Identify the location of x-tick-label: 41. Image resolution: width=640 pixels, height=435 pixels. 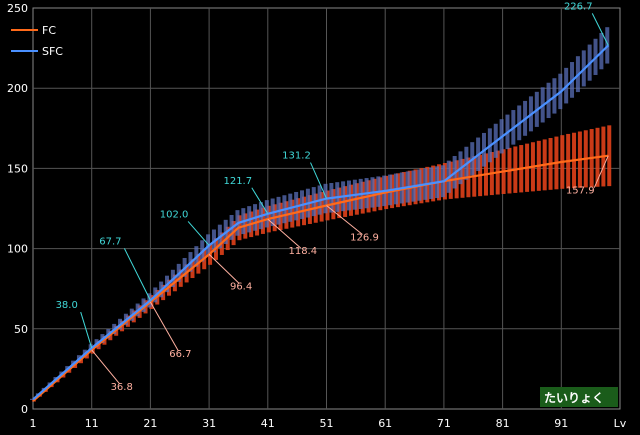
(268, 423).